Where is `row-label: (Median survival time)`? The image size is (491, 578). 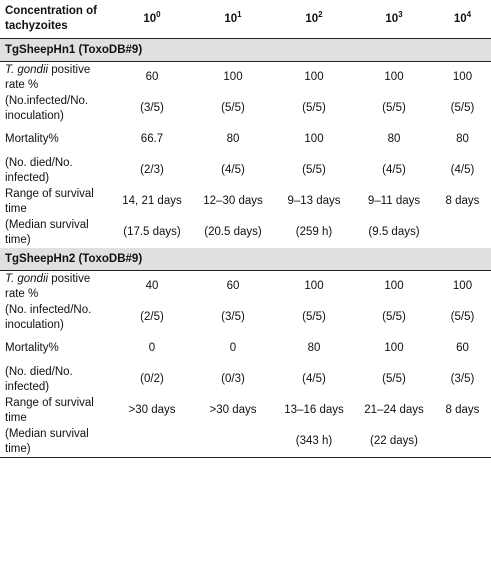
row-label: (Median survival time) is located at coordinates (56, 232).